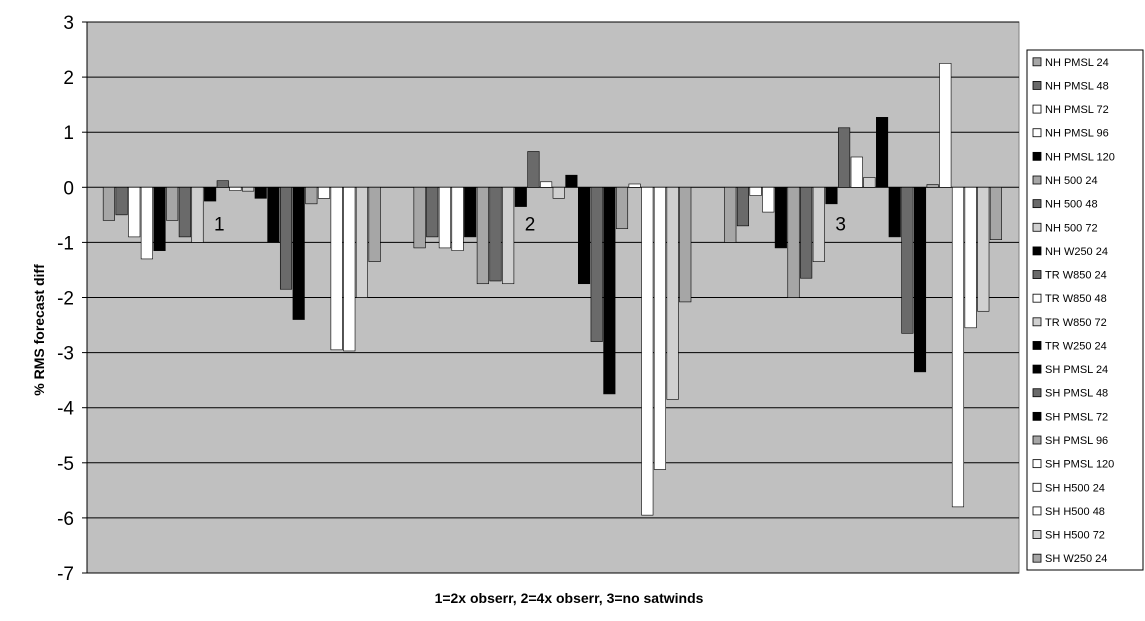  Describe the element at coordinates (1077, 63) in the screenshot. I see `legend-entry: NH PMSL 24` at that location.